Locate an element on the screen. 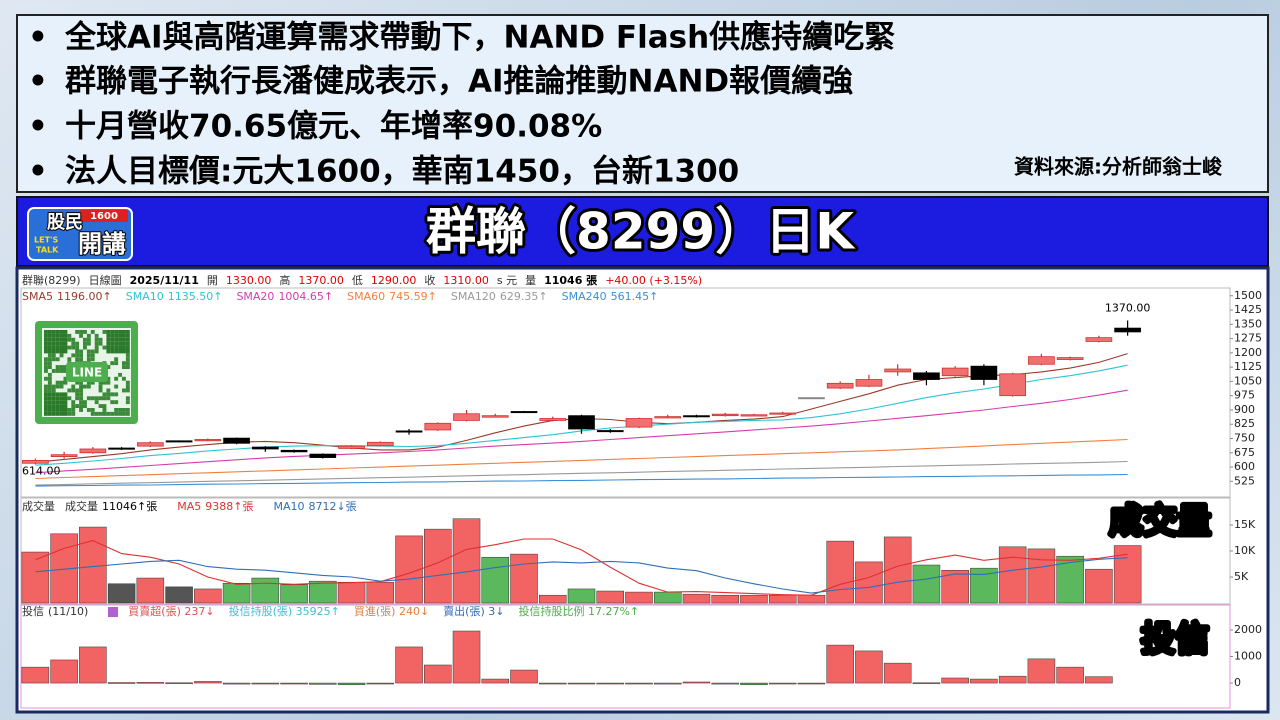 This screenshot has width=1280, height=720. legend-text: 8712↓張 is located at coordinates (332, 506).